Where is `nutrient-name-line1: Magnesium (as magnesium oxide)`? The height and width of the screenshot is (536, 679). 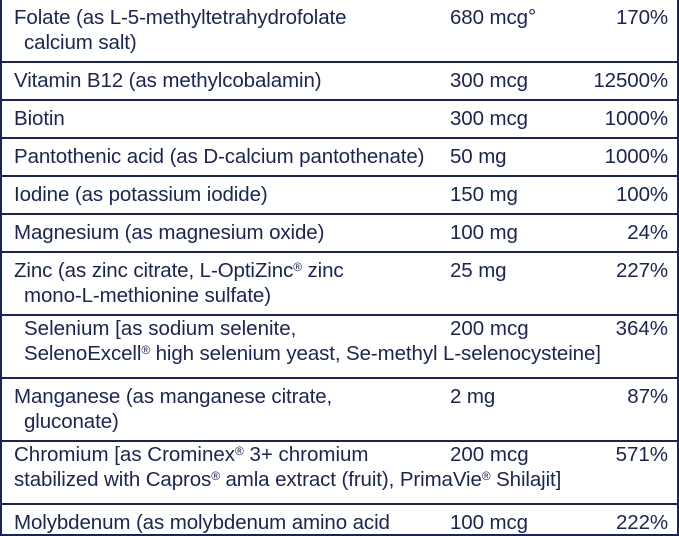
nutrient-name-line1: Magnesium (as magnesium oxide) is located at coordinates (169, 232).